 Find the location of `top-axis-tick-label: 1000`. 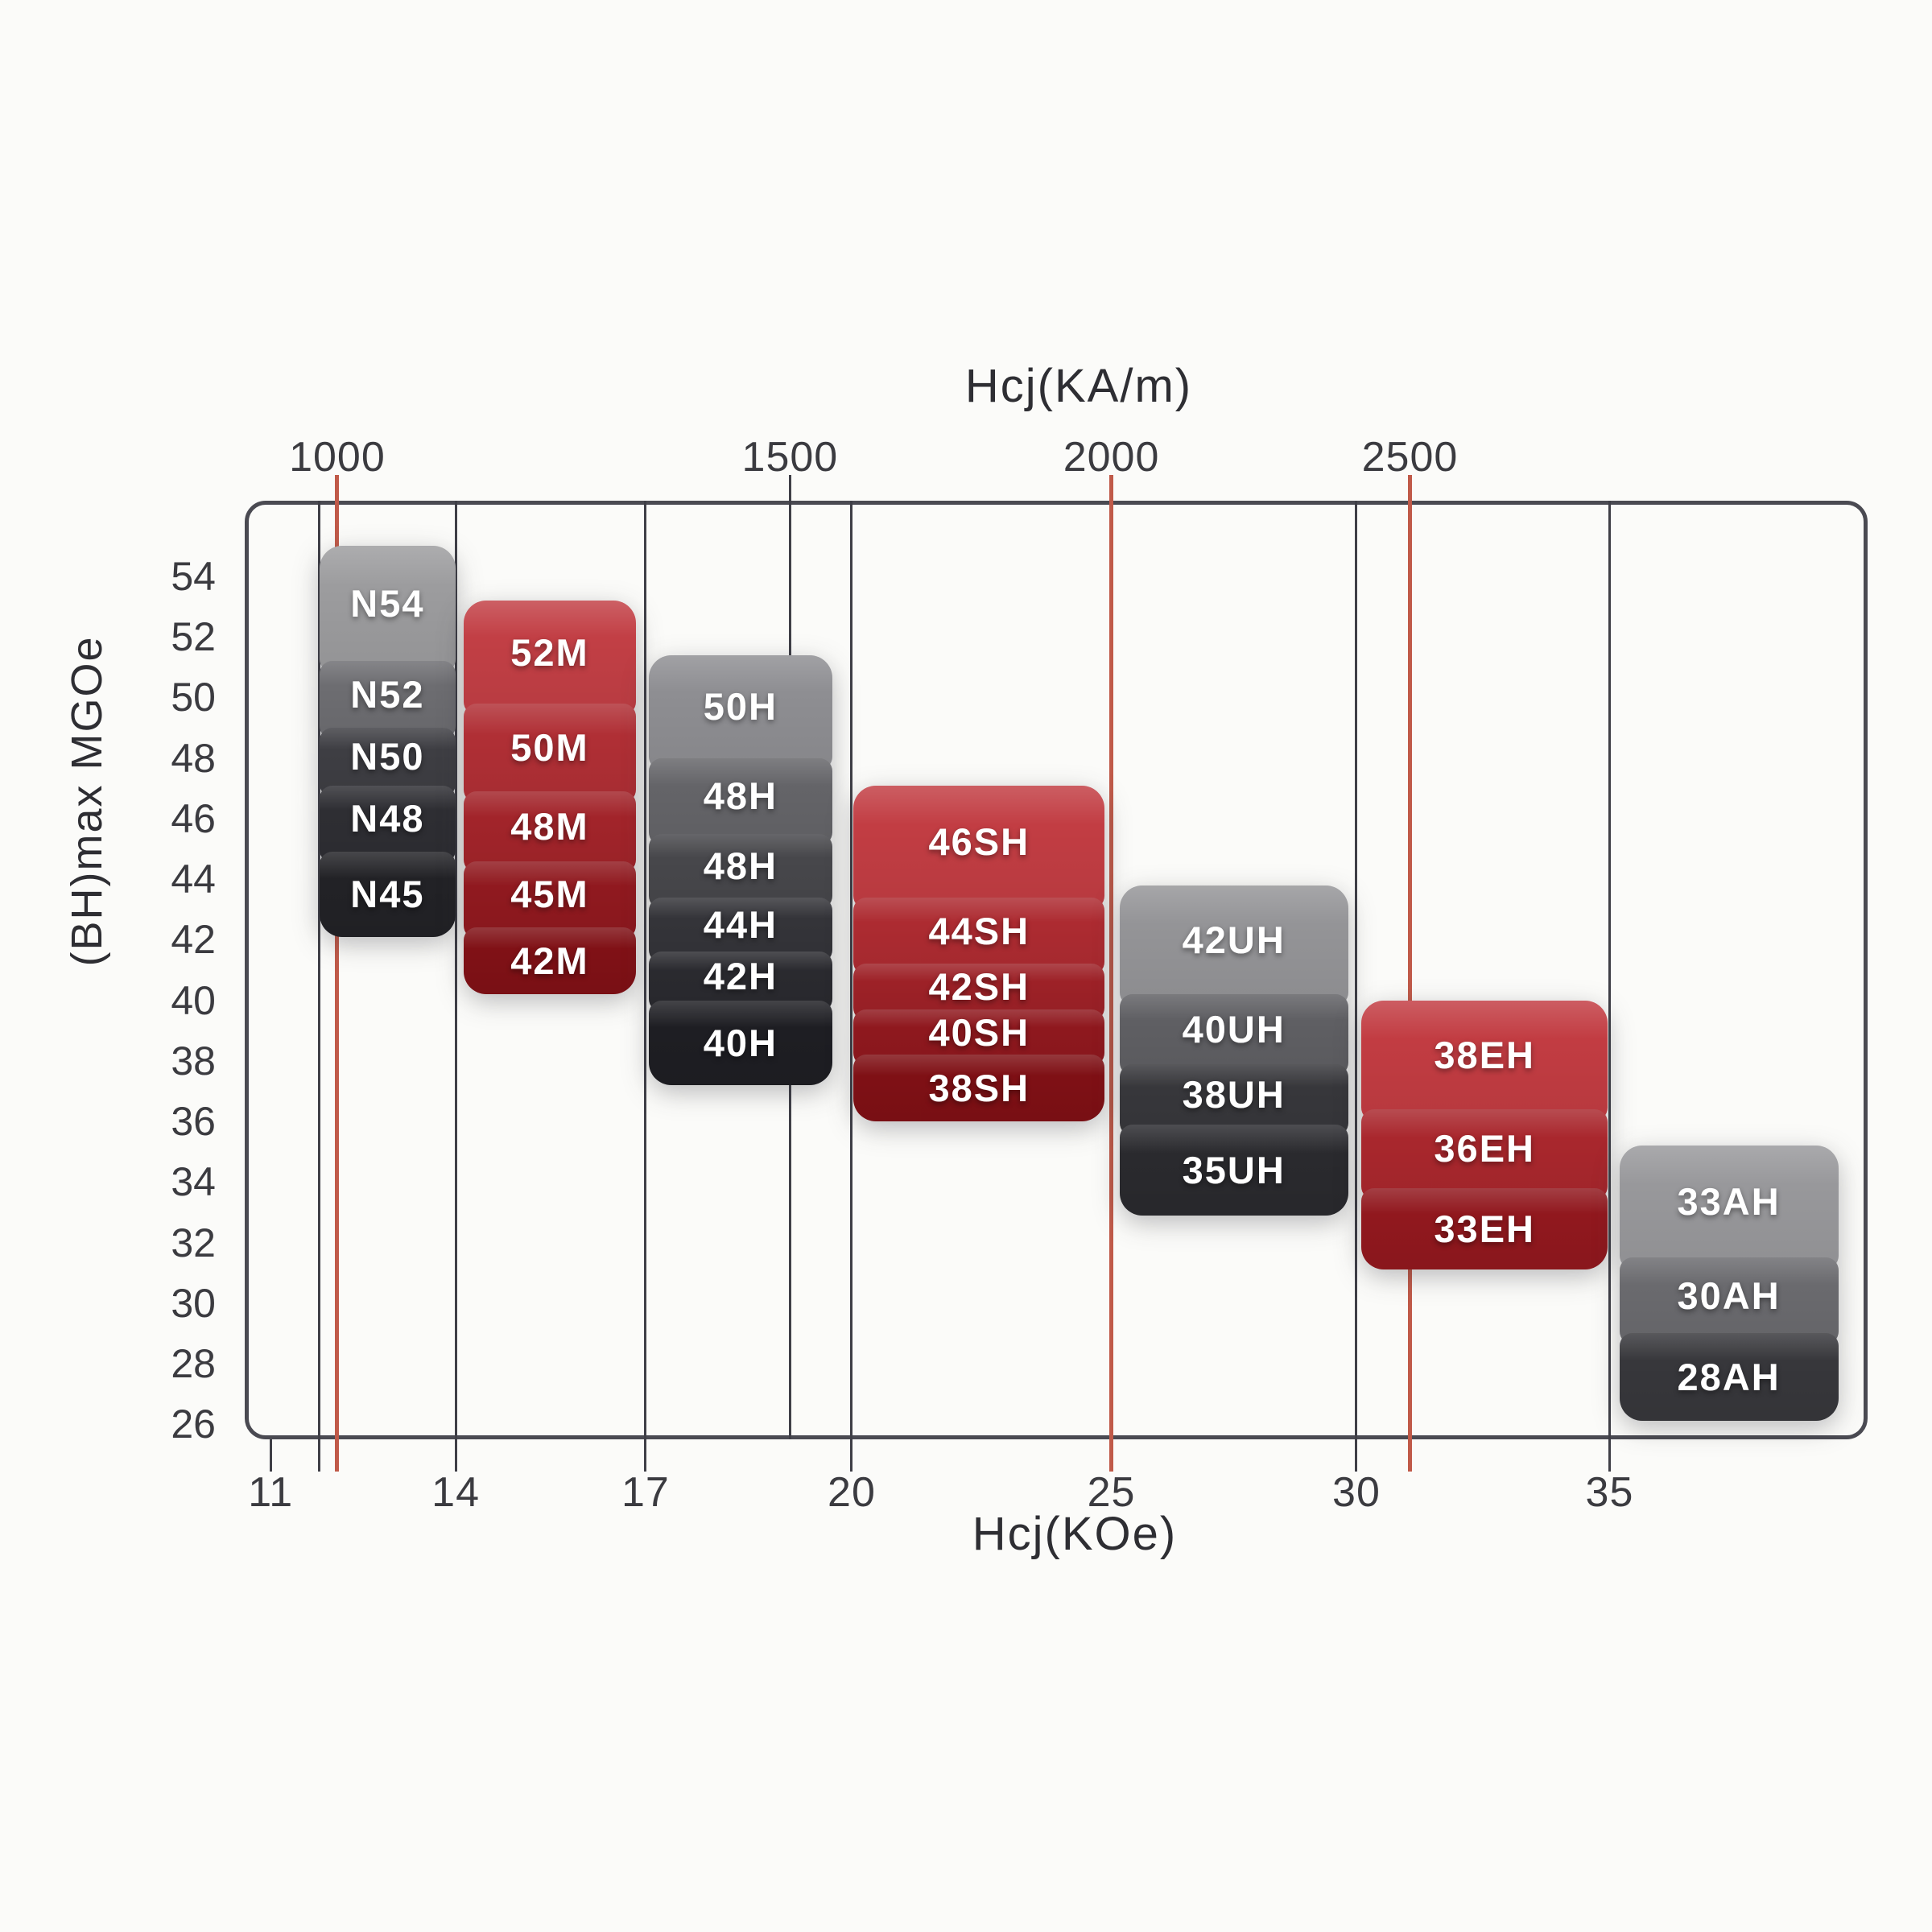

top-axis-tick-label: 1000 is located at coordinates (337, 457).